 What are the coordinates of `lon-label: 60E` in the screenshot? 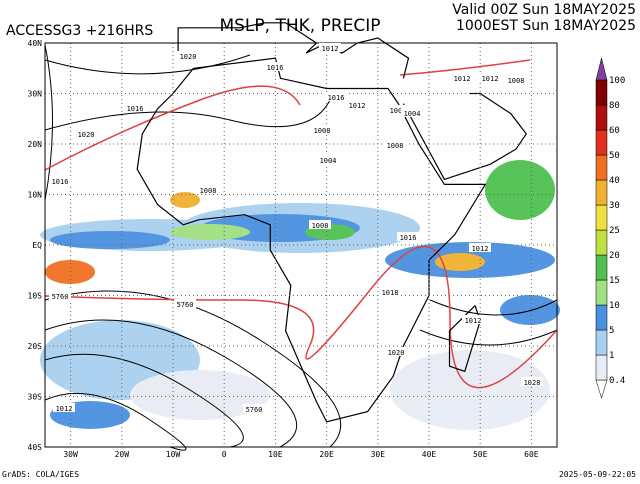 It's located at (531, 454).